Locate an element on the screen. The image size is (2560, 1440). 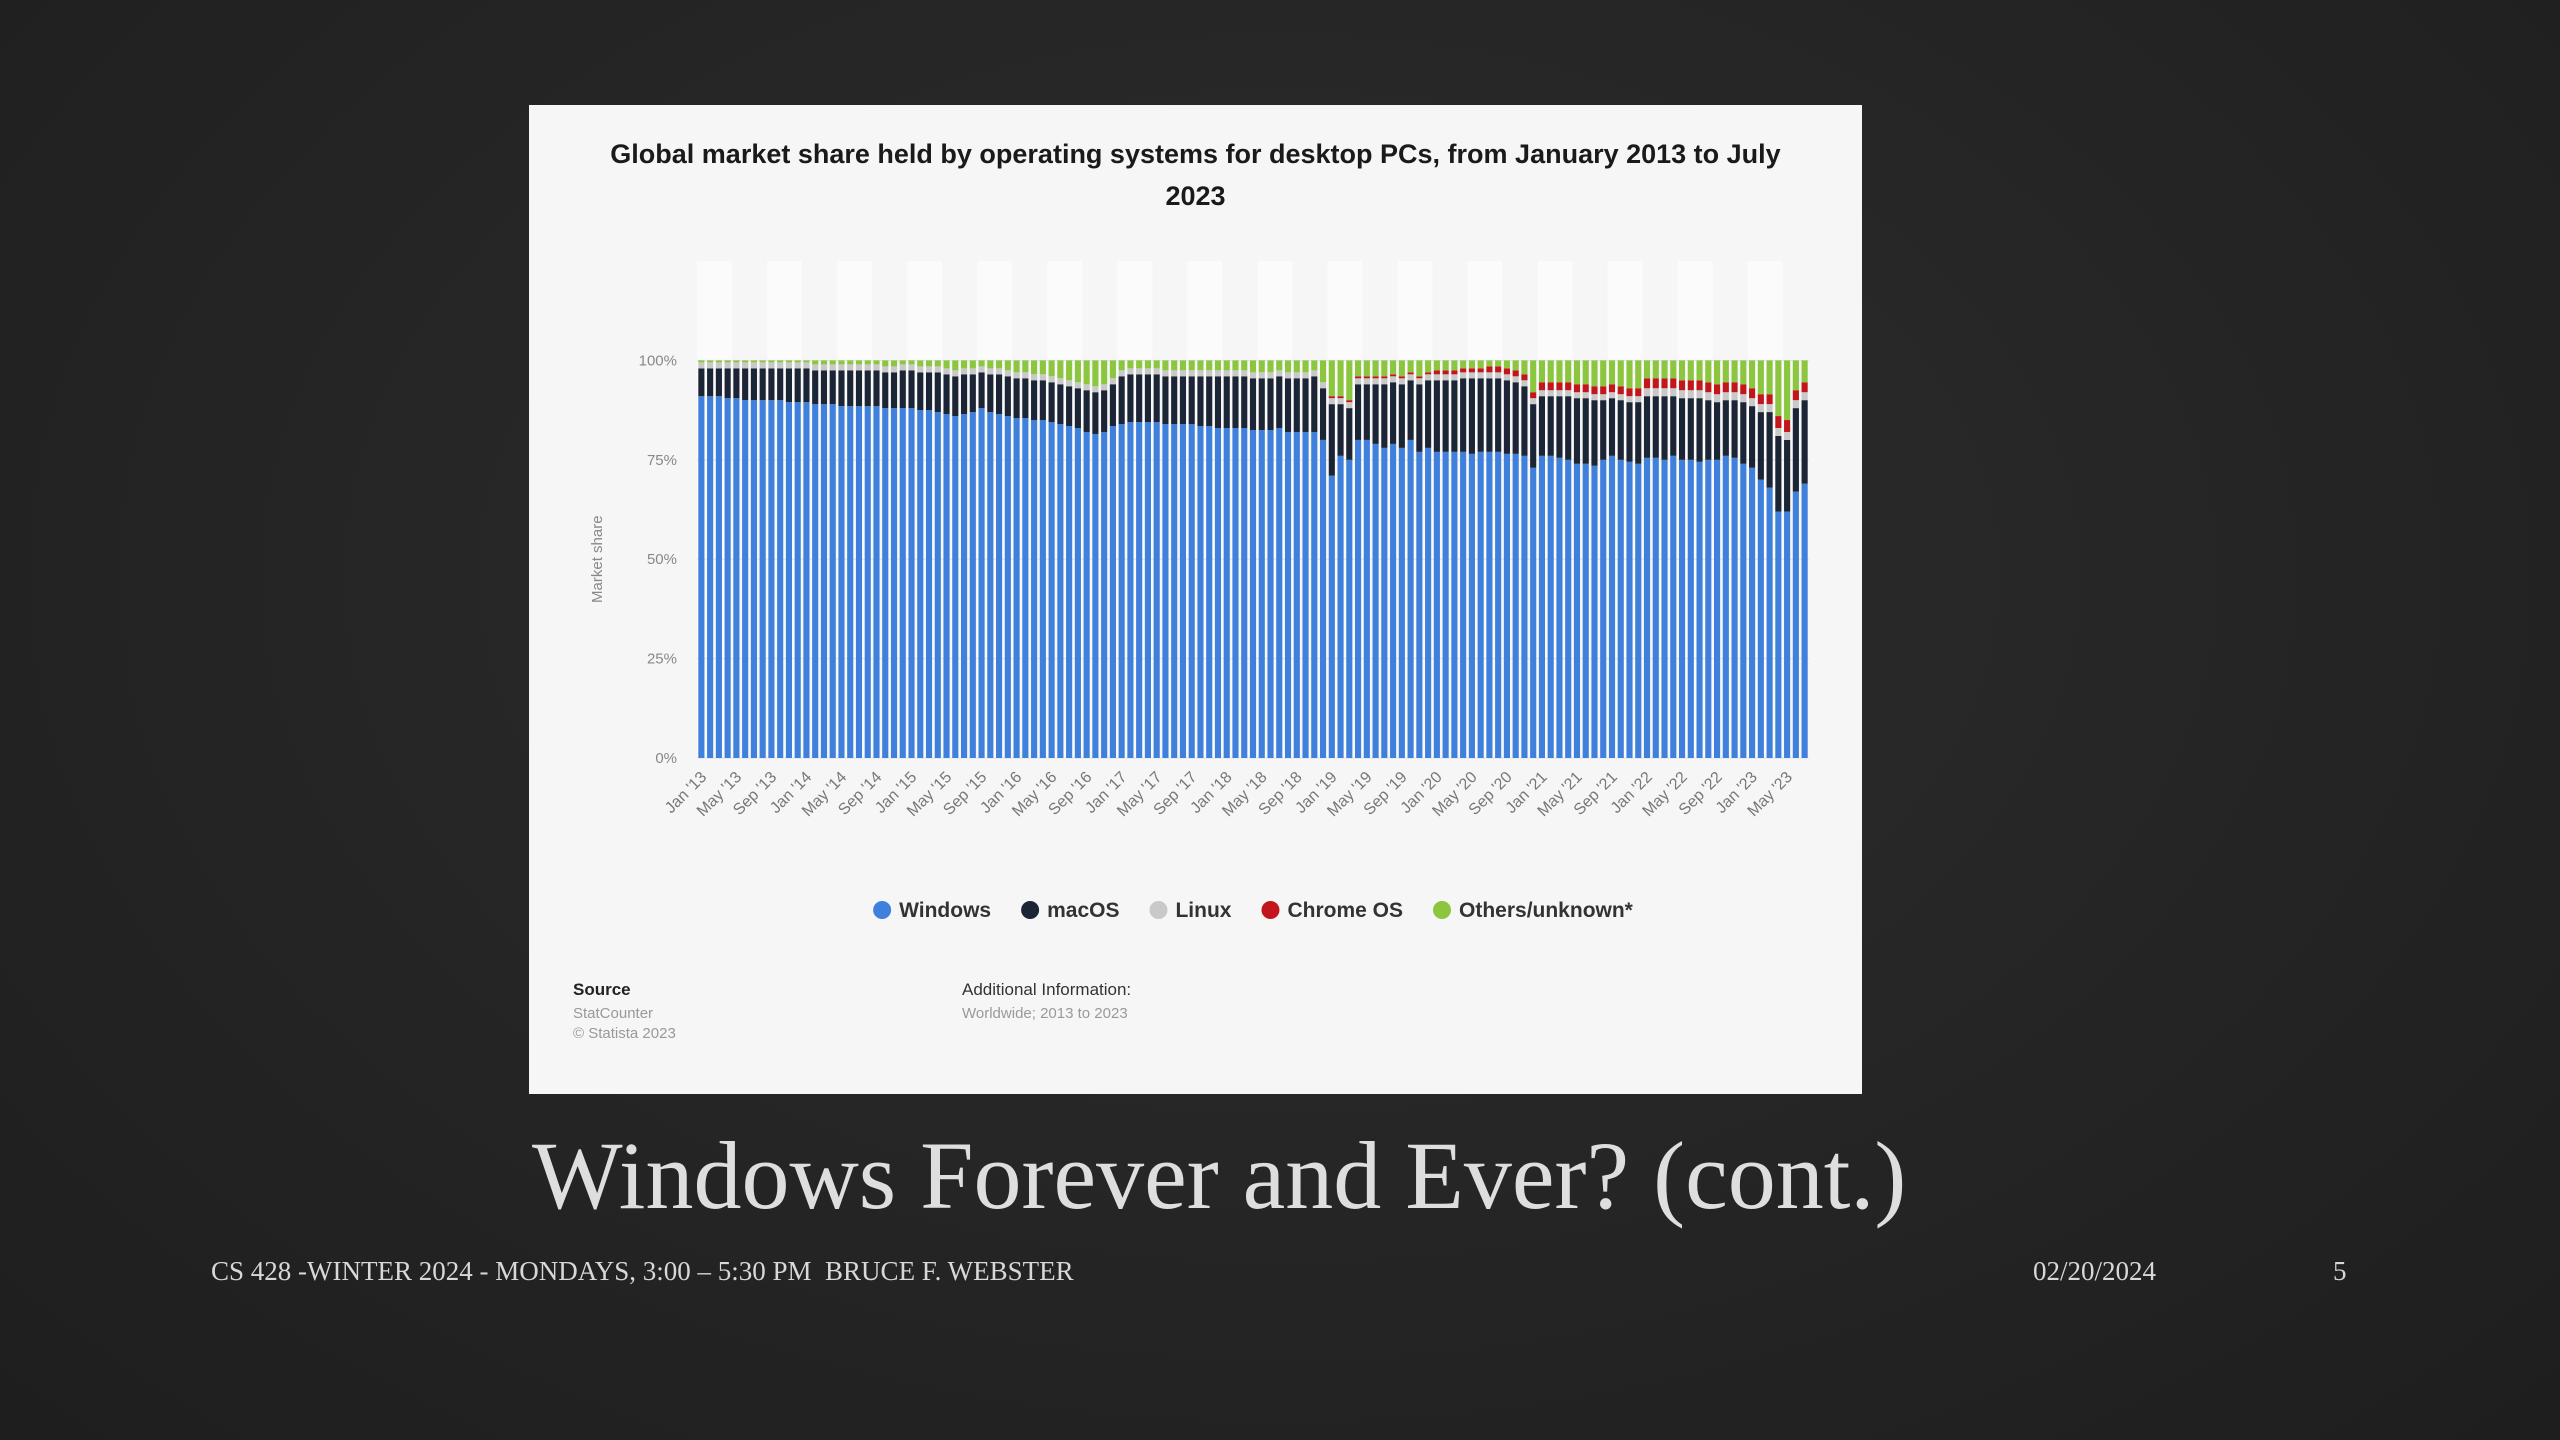
legend-marker is located at coordinates (1270, 910).